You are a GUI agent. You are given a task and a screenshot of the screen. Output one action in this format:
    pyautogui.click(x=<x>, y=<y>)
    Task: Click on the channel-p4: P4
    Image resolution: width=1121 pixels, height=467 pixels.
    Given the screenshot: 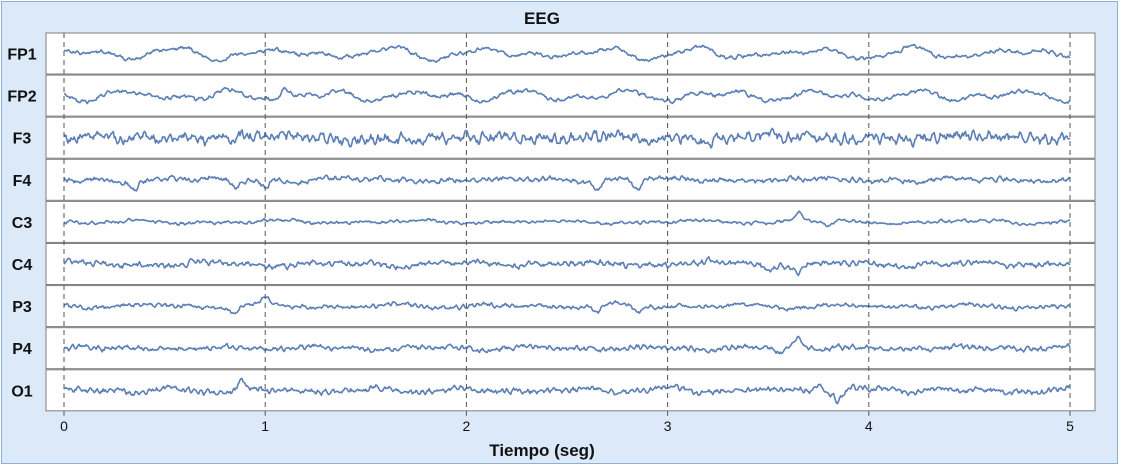 What is the action you would take?
    pyautogui.click(x=554, y=348)
    